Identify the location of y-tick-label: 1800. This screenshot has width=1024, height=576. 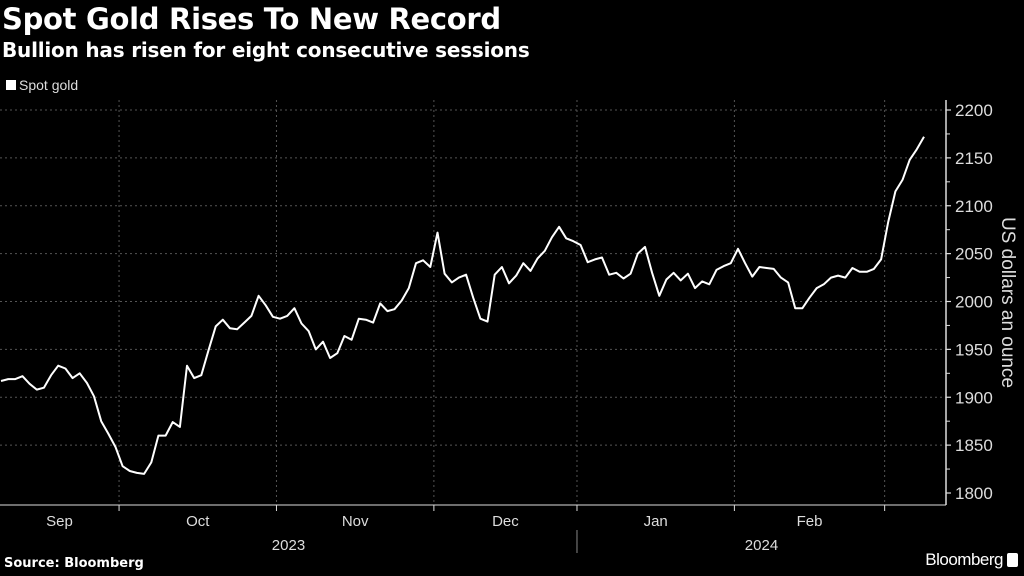
(974, 493).